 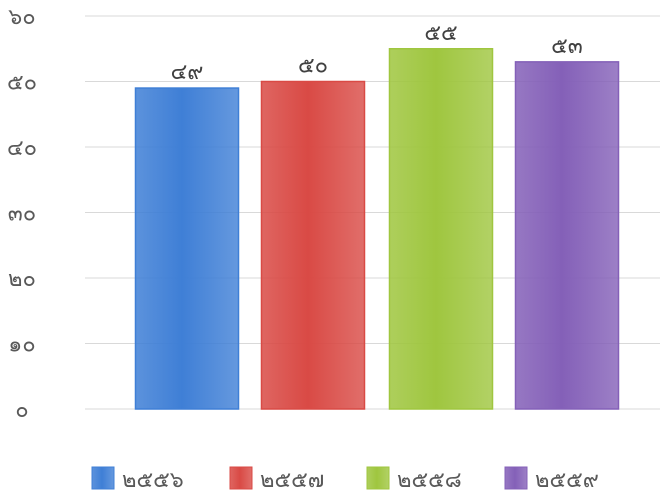 I want to click on y-tick-label: ๐, so click(x=21, y=410).